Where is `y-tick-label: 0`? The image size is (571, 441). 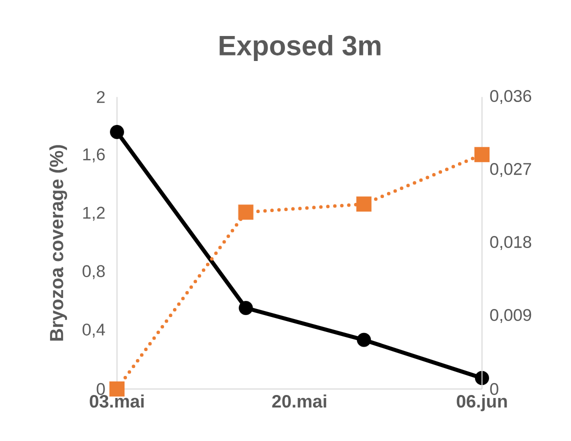 y-tick-label: 0 is located at coordinates (100, 388).